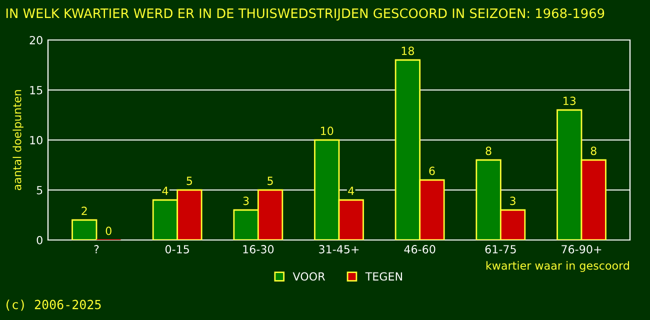 The width and height of the screenshot is (650, 320). Describe the element at coordinates (582, 249) in the screenshot. I see `x-tick-label: 76-90+` at that location.